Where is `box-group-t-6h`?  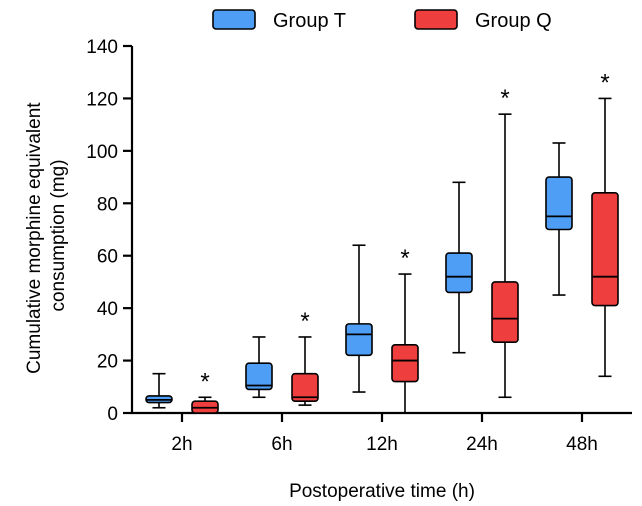 box-group-t-6h is located at coordinates (259, 367).